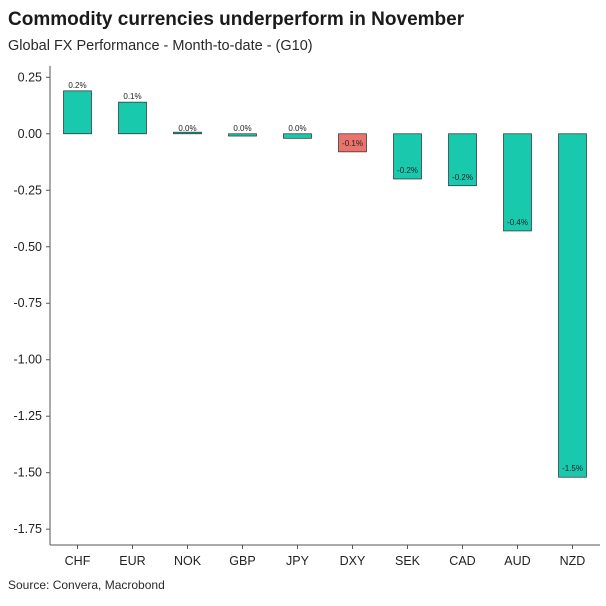 This screenshot has width=606, height=606. I want to click on x-tick-label: CAD, so click(462, 561).